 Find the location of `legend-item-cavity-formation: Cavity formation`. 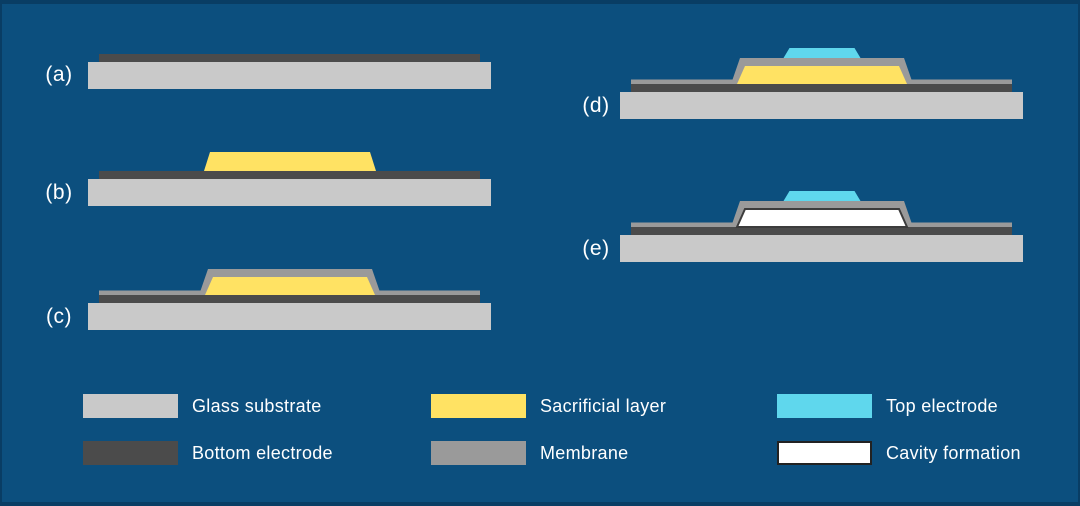

legend-item-cavity-formation: Cavity formation is located at coordinates (899, 453).